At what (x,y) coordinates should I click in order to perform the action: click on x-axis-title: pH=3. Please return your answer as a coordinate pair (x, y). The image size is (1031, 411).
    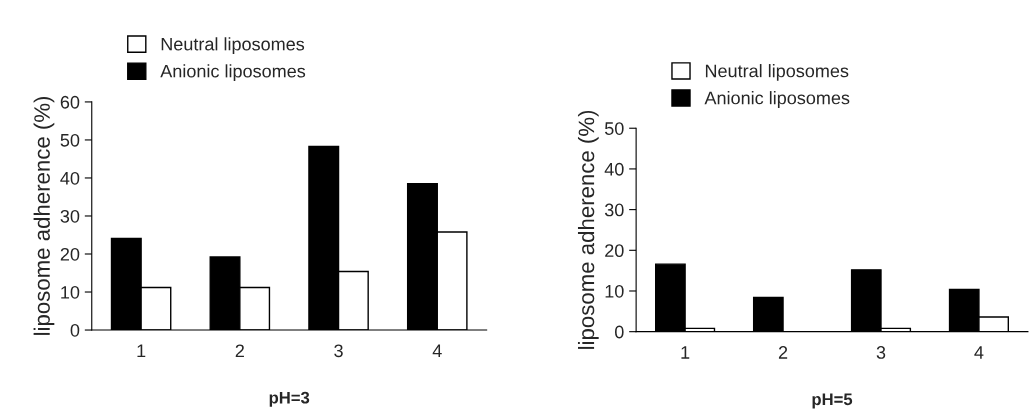
    Looking at the image, I should click on (289, 399).